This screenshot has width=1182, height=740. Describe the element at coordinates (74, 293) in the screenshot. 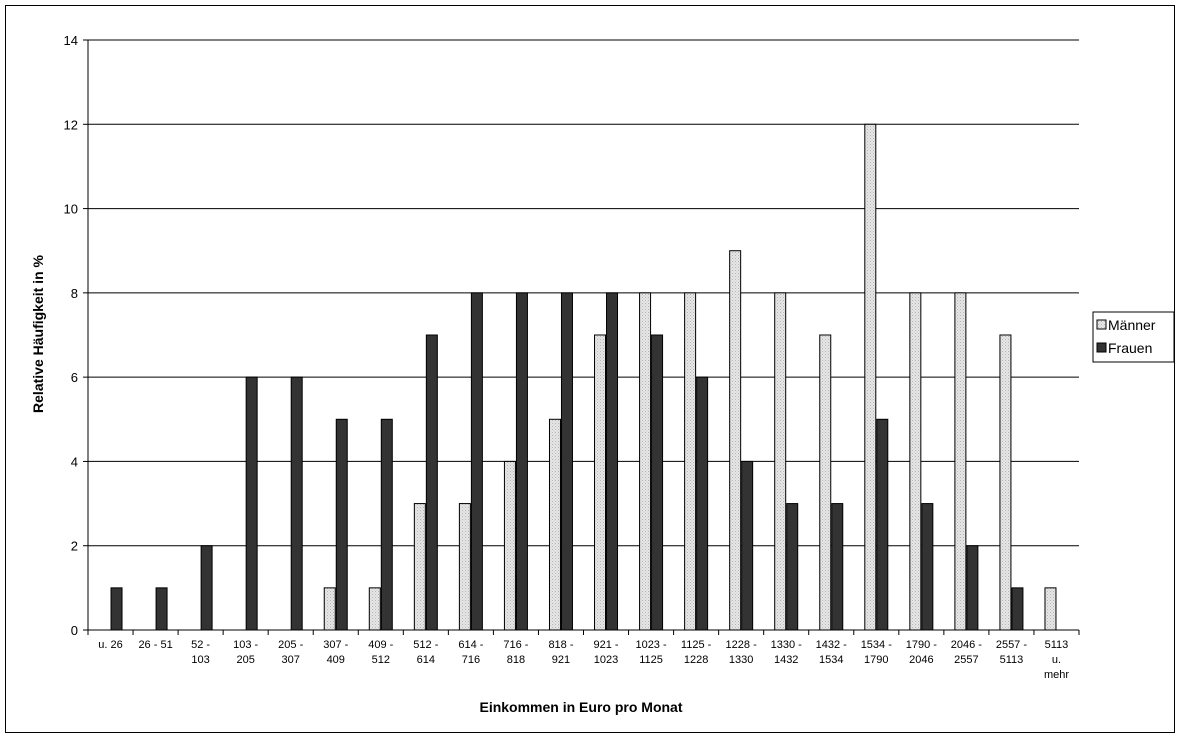

I see `y-tick-label: 8` at that location.